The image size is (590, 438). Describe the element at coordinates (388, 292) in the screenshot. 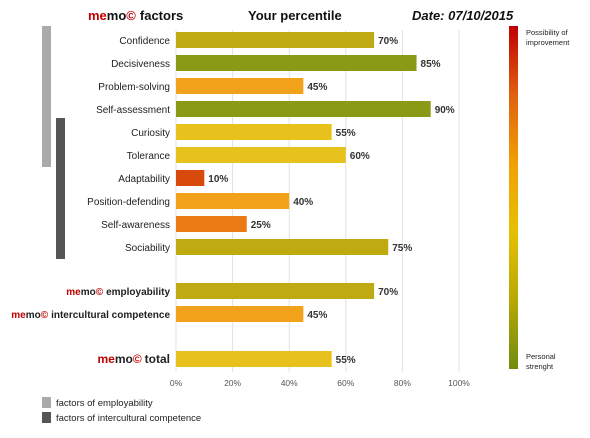

I see `value-label-summary-employability: 70%` at that location.